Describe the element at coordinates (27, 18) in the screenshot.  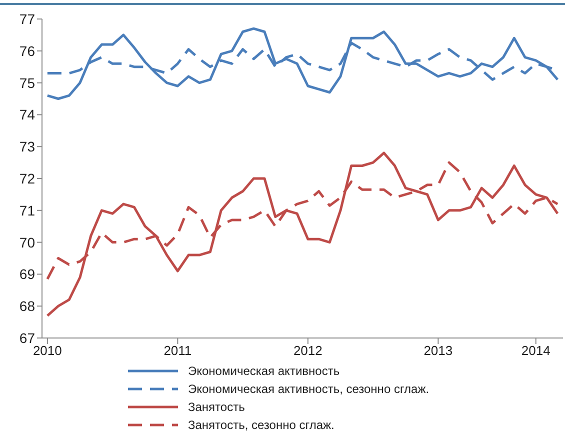
I see `y-tick-label: 77` at that location.